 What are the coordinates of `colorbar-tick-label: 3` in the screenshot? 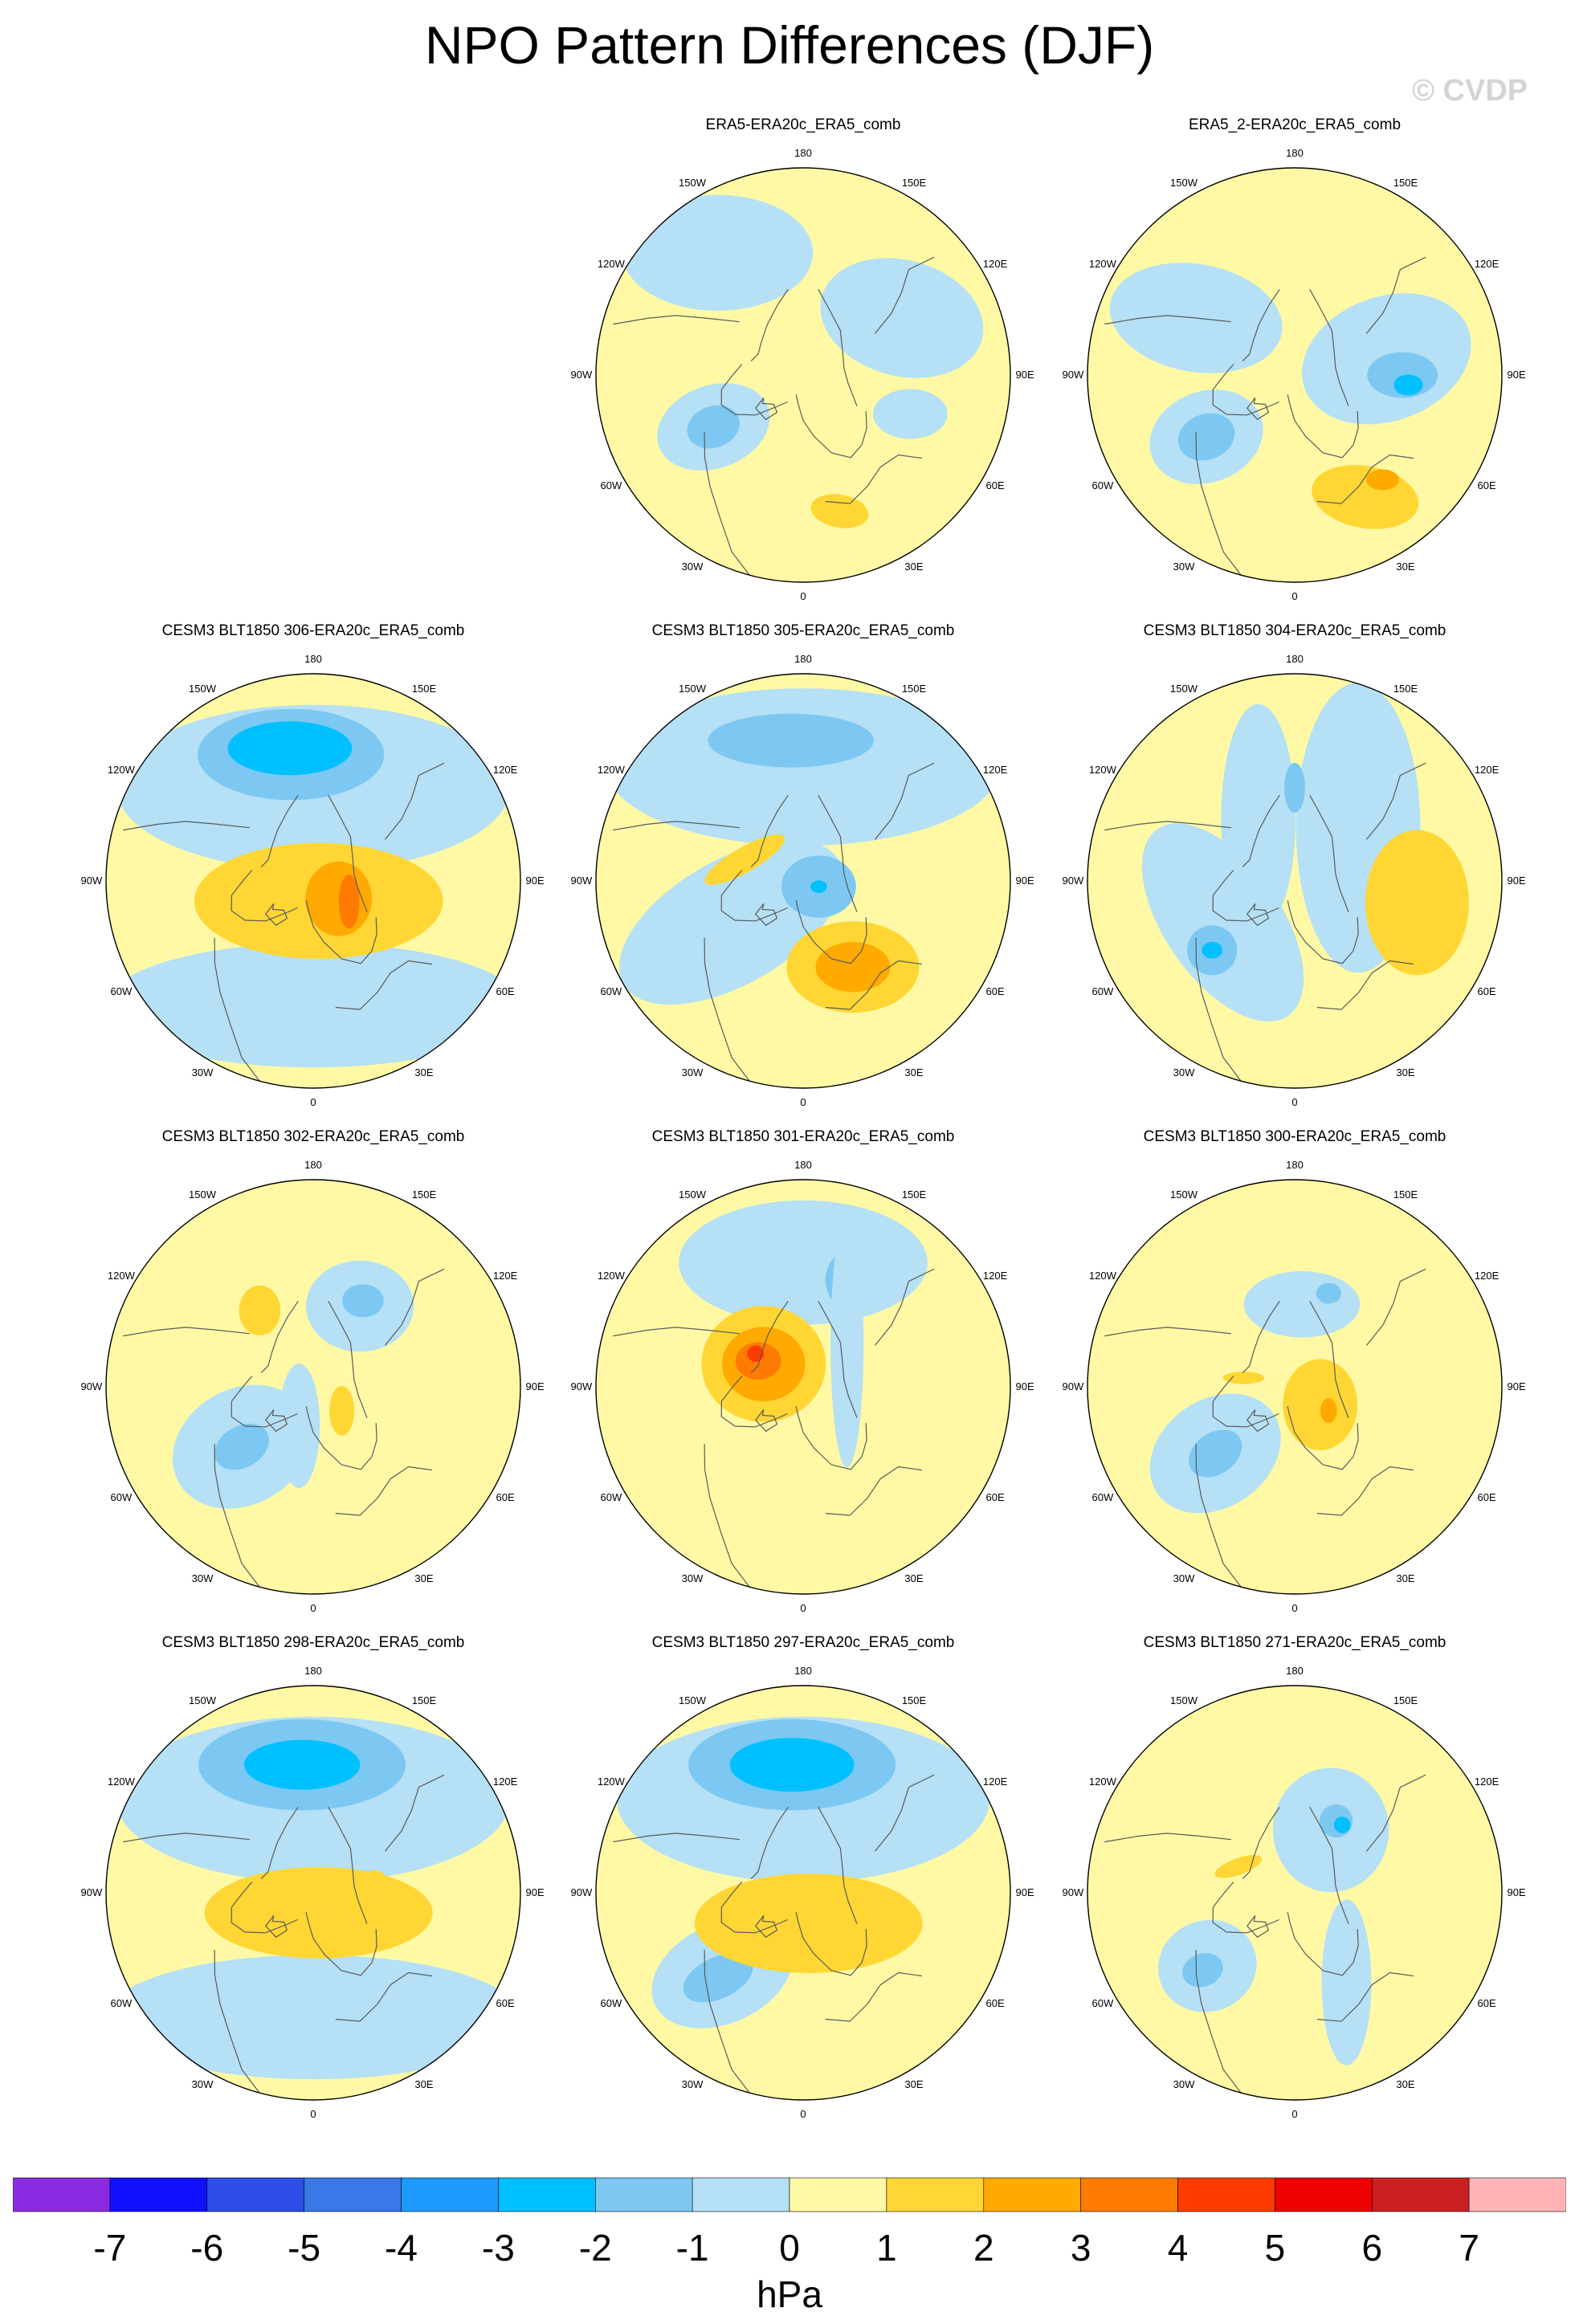 It's located at (1080, 2248).